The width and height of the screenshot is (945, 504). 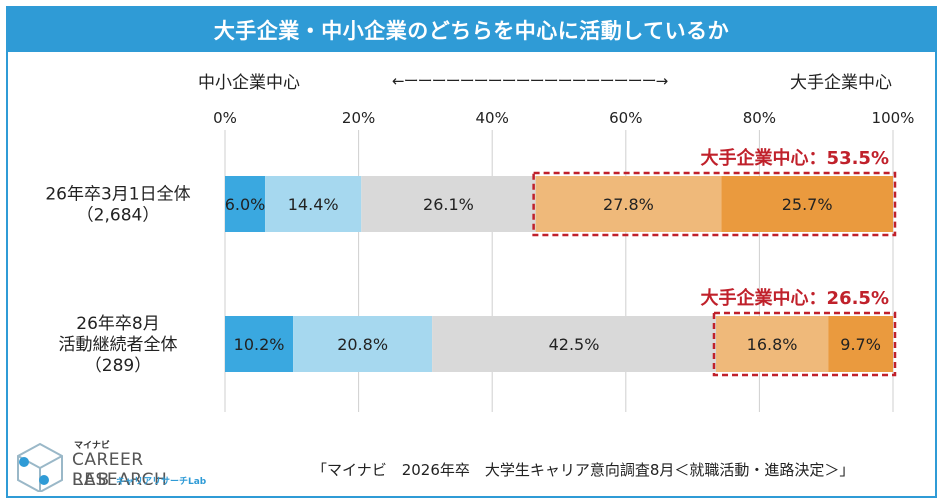 What do you see at coordinates (795, 158) in the screenshot?
I see `highlight-label: 大手企業中心：53.5%` at bounding box center [795, 158].